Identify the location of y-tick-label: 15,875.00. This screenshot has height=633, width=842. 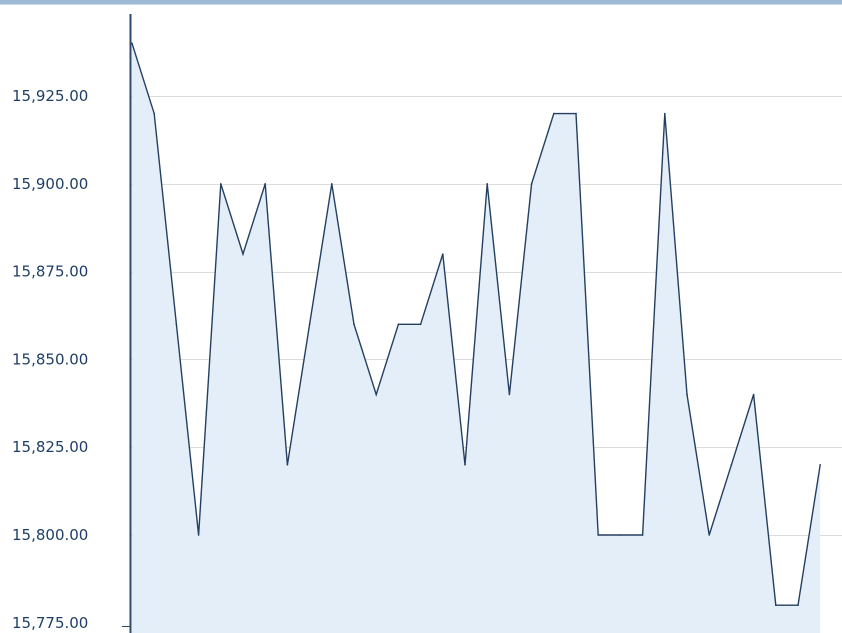
(50, 272).